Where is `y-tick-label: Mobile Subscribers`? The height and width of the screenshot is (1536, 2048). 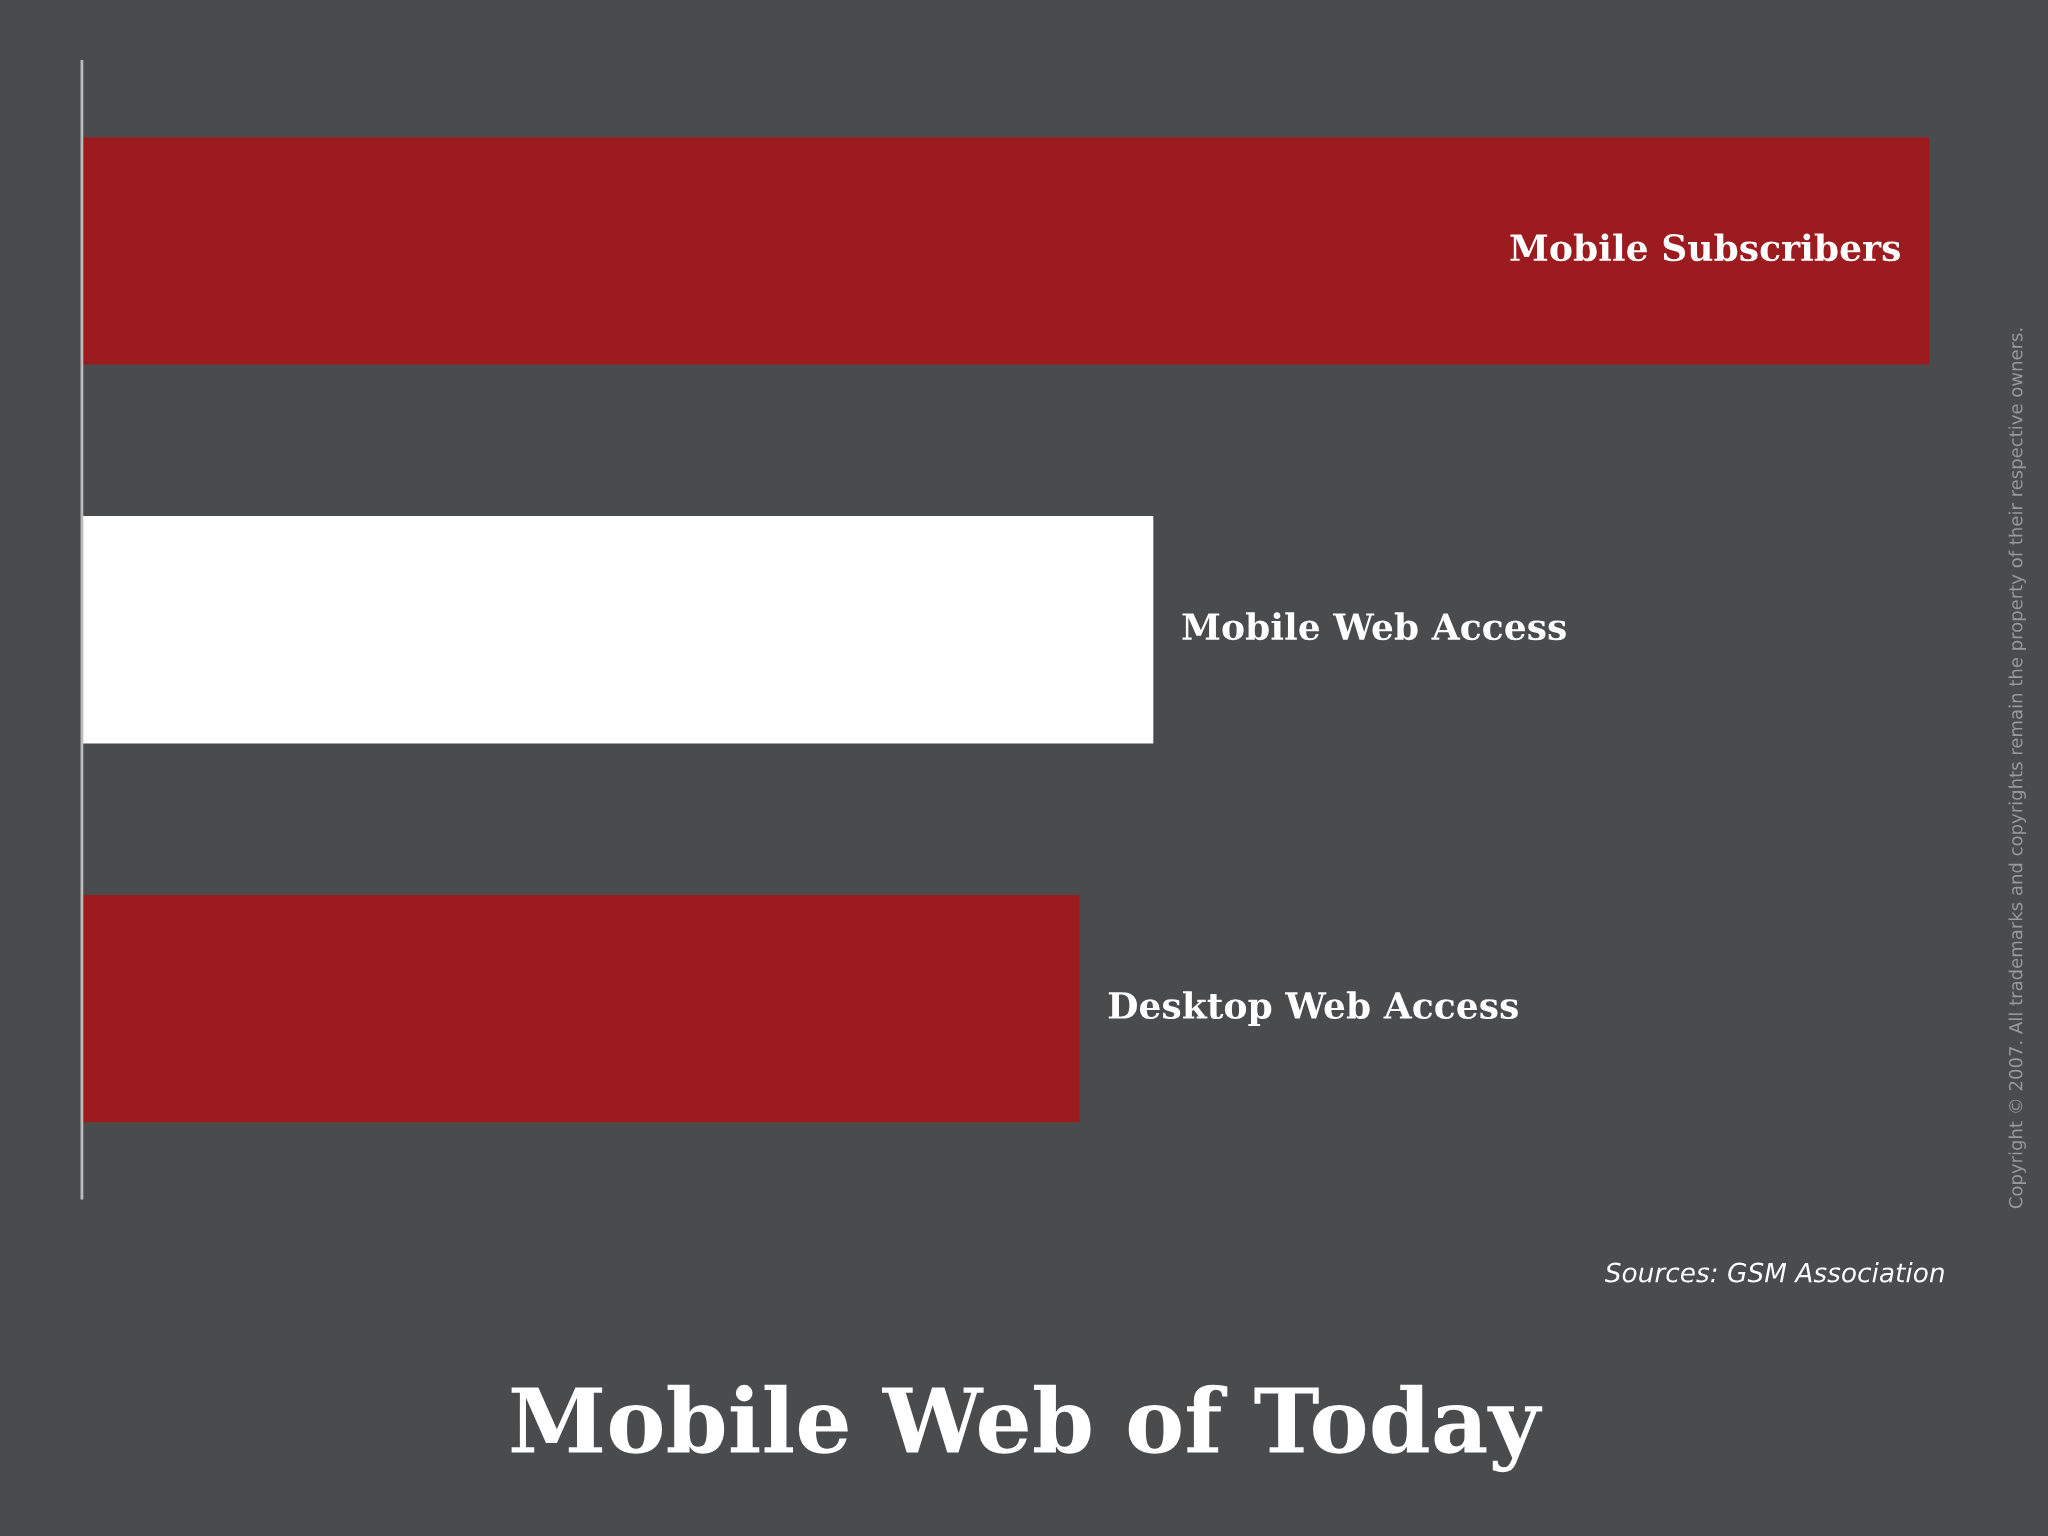
y-tick-label: Mobile Subscribers is located at coordinates (1705, 247).